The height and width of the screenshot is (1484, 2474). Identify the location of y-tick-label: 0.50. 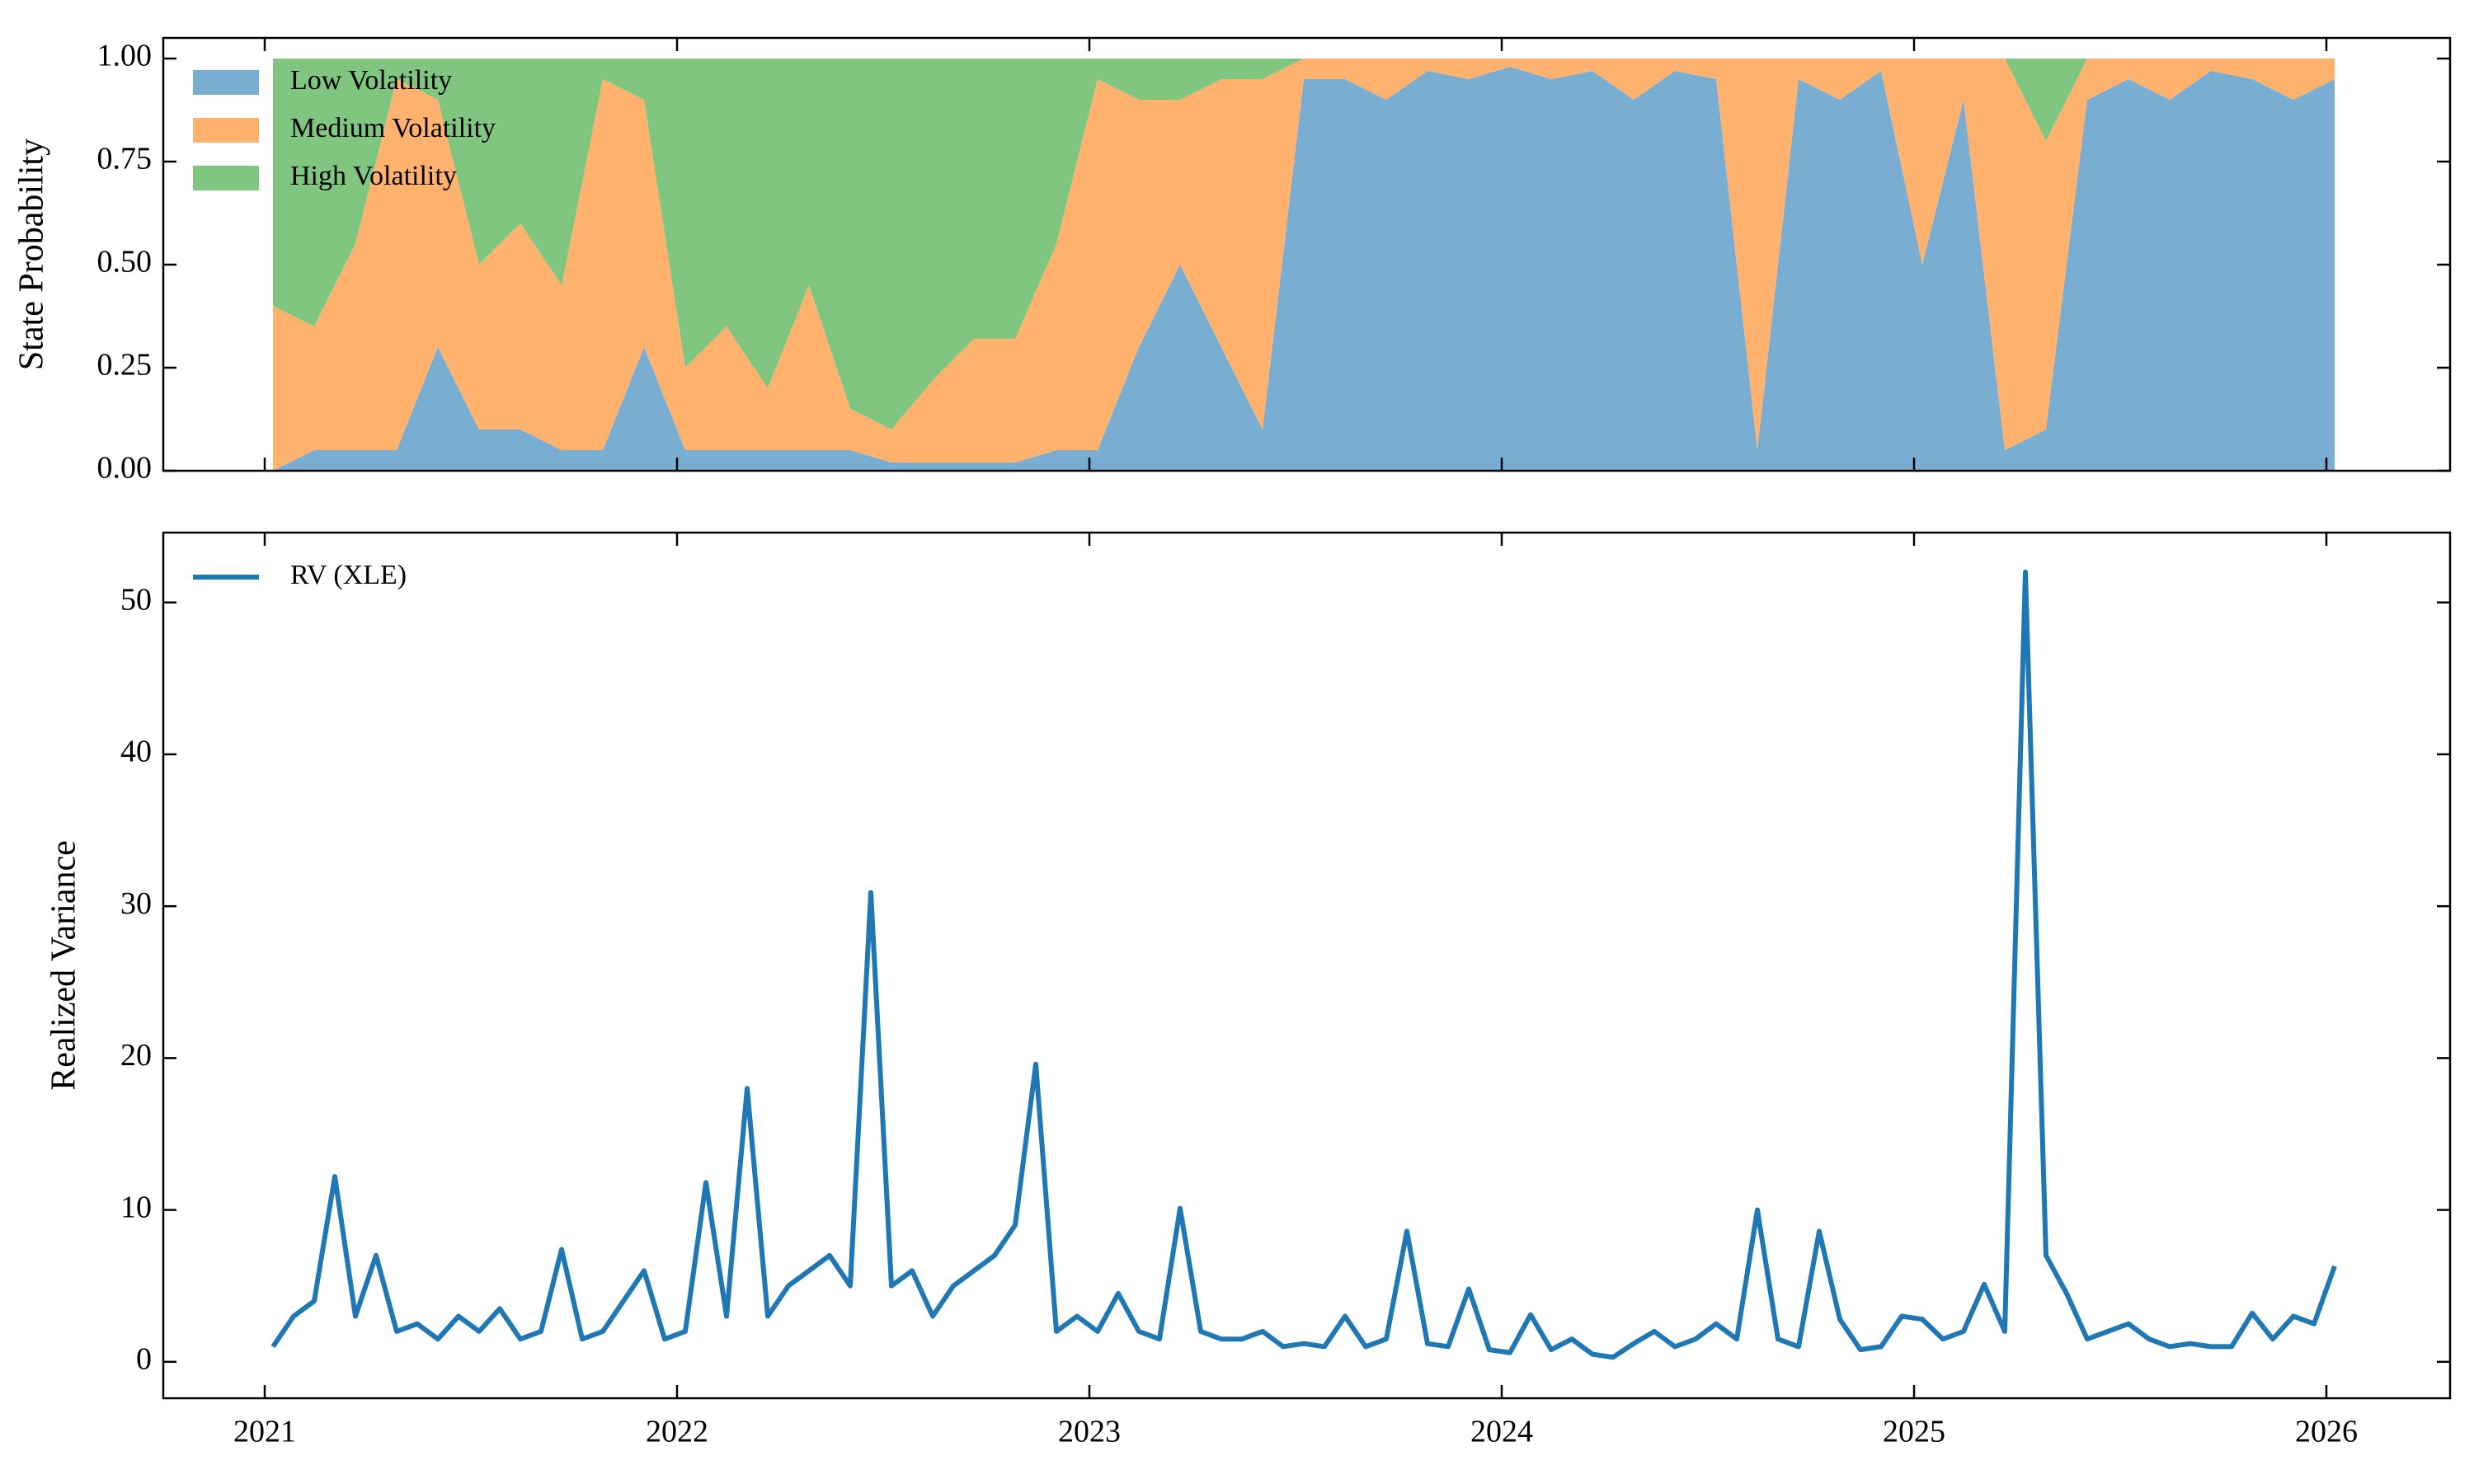
(125, 262).